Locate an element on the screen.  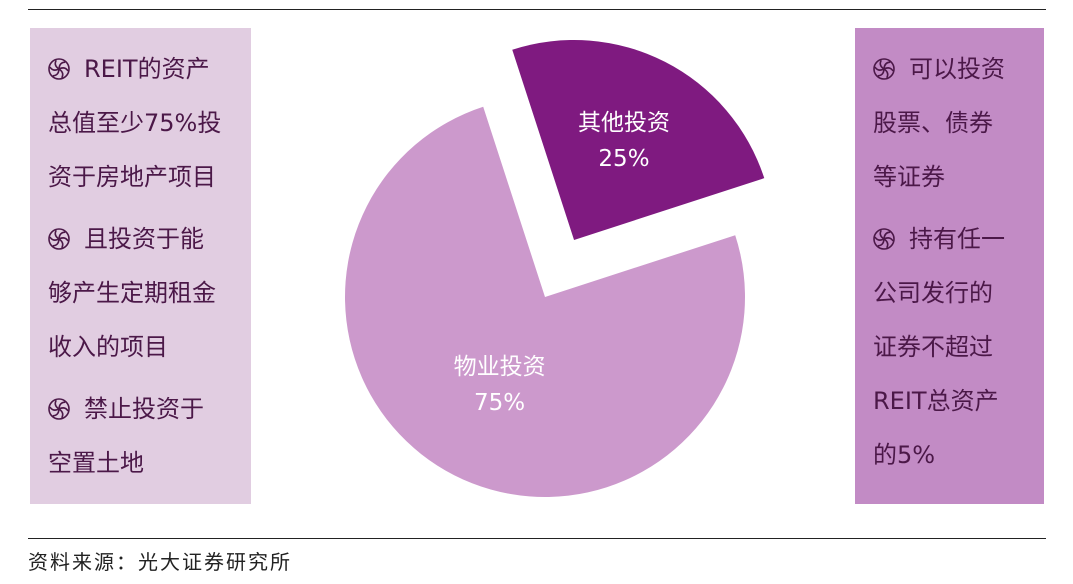
bullet-text-line: 禁止投资于 is located at coordinates (149, 409).